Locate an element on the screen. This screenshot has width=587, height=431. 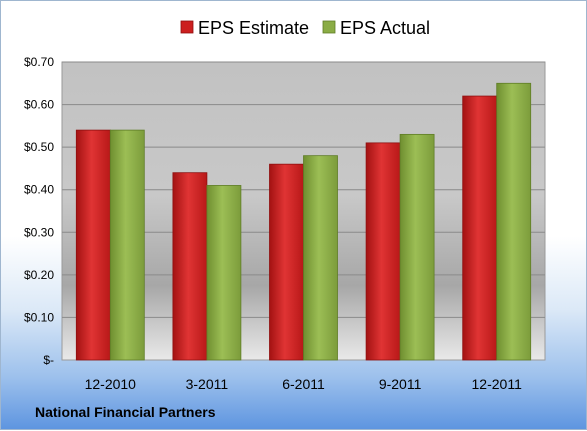
company-name: National Financial Partners is located at coordinates (125, 412).